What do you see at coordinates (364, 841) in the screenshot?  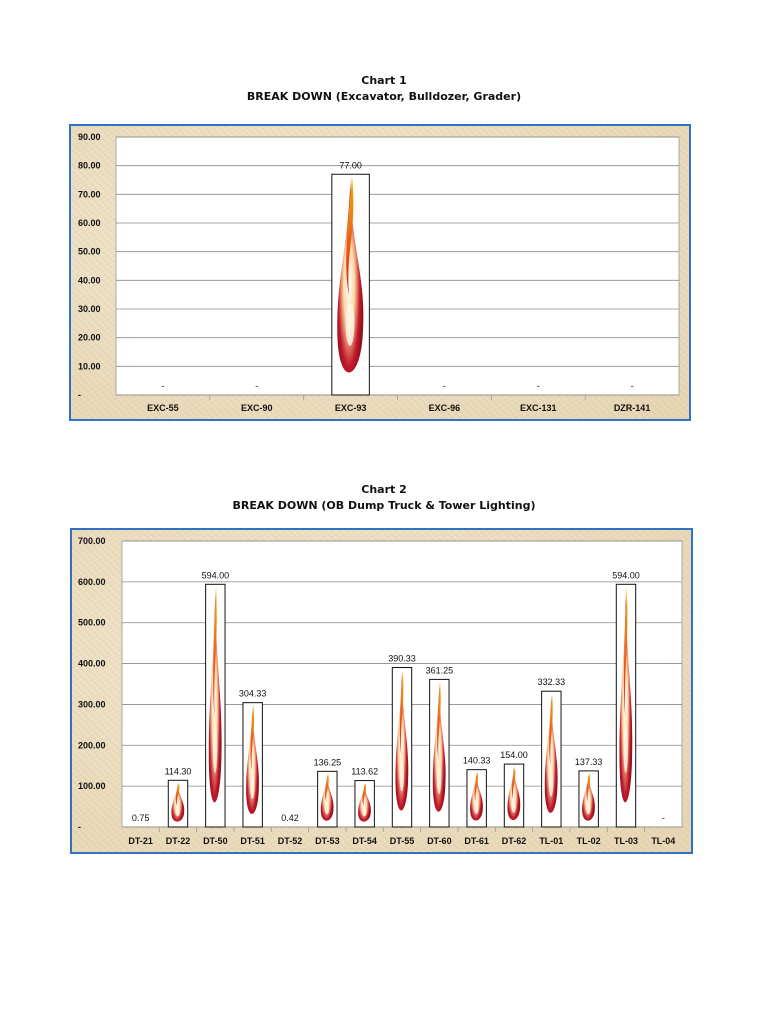 I see `x-tick-label: DT-54` at bounding box center [364, 841].